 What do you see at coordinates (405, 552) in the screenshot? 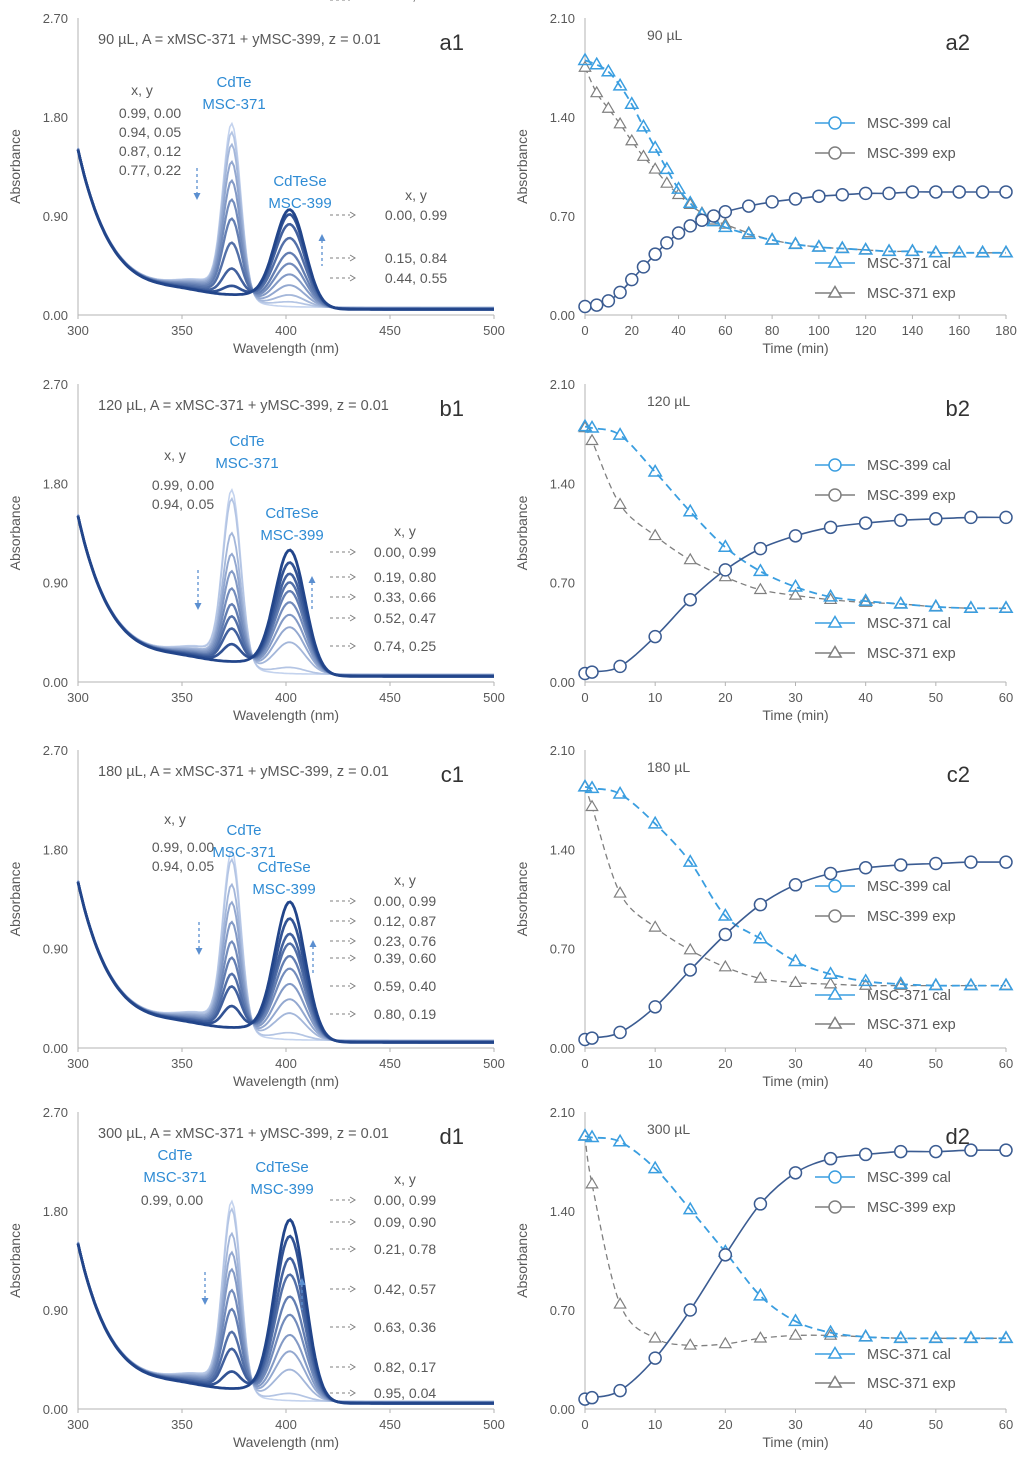
I see `xy-right-value: 0.00, 0.99` at bounding box center [405, 552].